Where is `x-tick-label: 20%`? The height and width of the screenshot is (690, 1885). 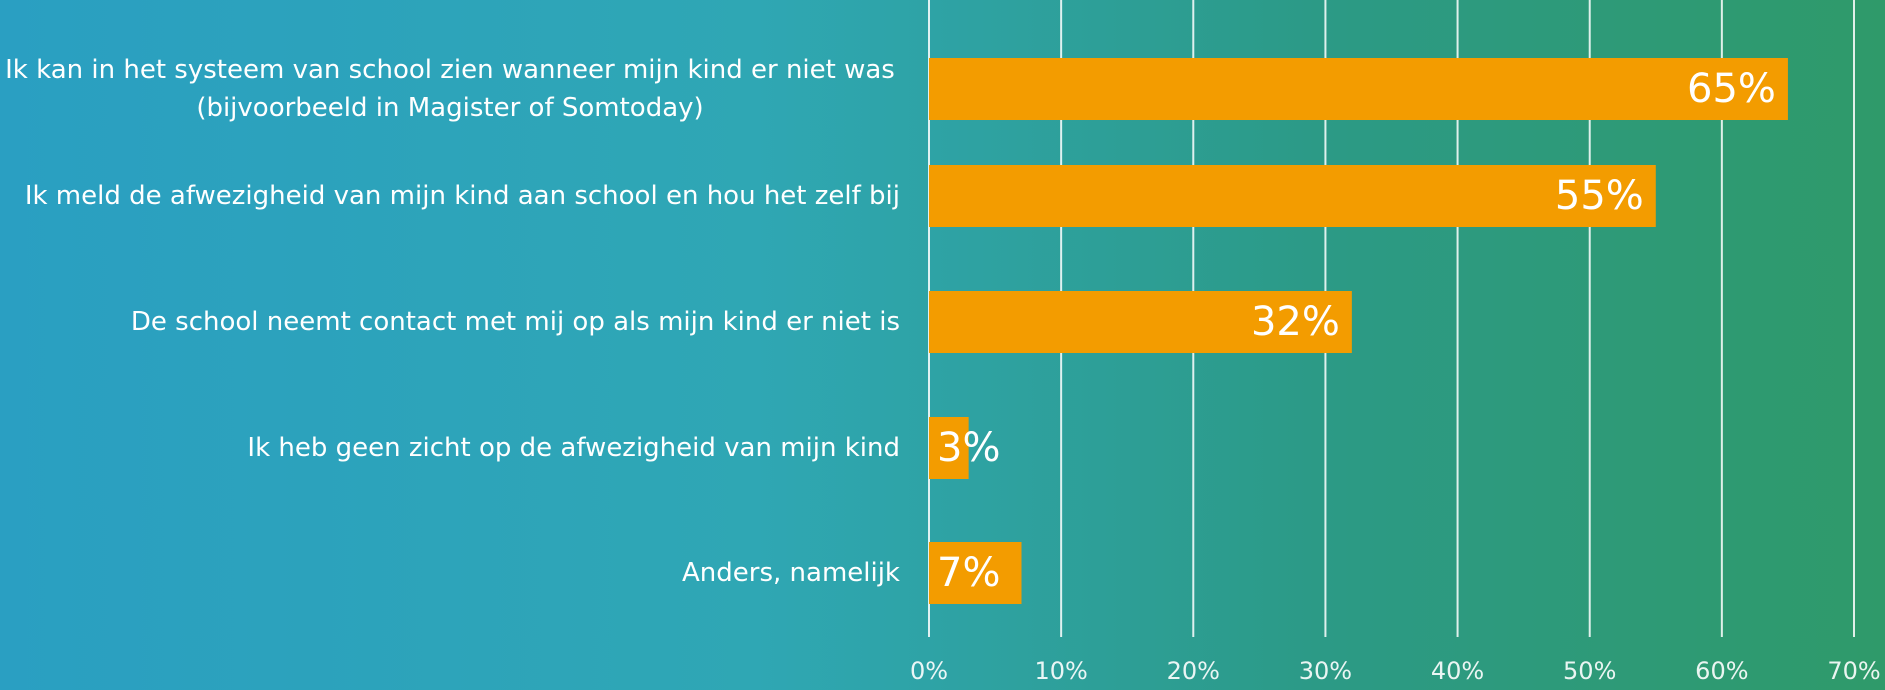 x-tick-label: 20% is located at coordinates (1193, 671).